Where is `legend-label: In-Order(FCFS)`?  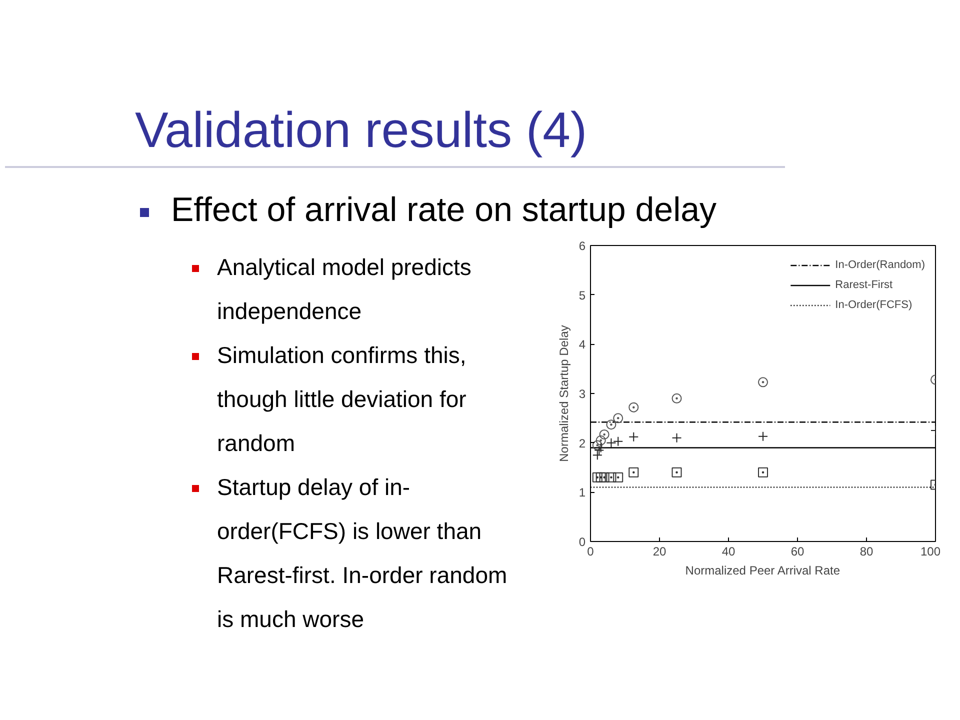 legend-label: In-Order(FCFS) is located at coordinates (873, 304).